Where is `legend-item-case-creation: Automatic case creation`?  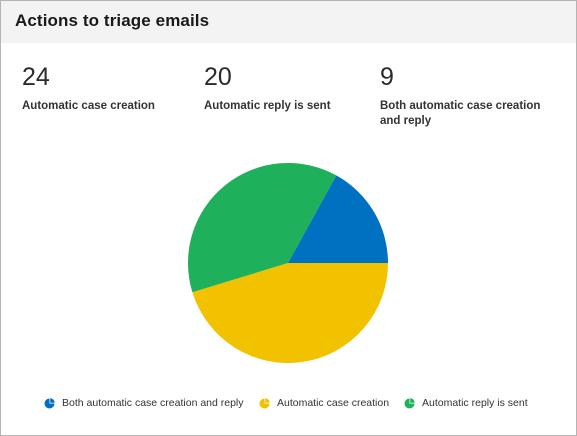
legend-item-case-creation: Automatic case creation is located at coordinates (324, 403).